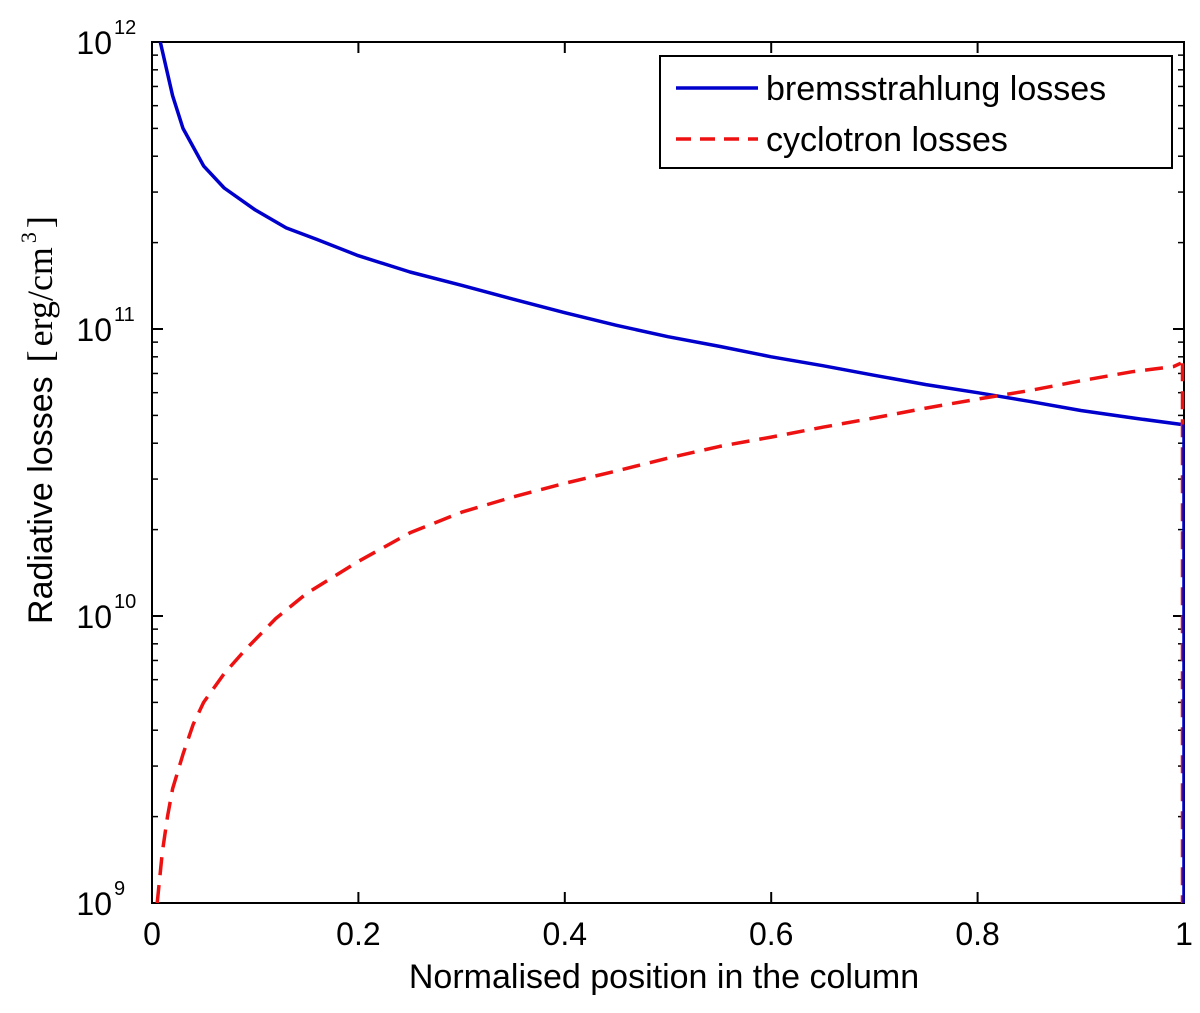 This screenshot has height=1013, width=1200. What do you see at coordinates (125, 28) in the screenshot?
I see `y-tick-exponent: 12` at bounding box center [125, 28].